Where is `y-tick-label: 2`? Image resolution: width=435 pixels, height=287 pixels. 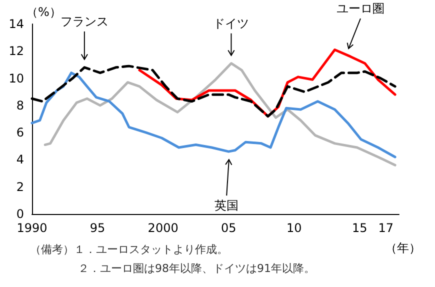 y-tick-label: 2 is located at coordinates (20, 187).